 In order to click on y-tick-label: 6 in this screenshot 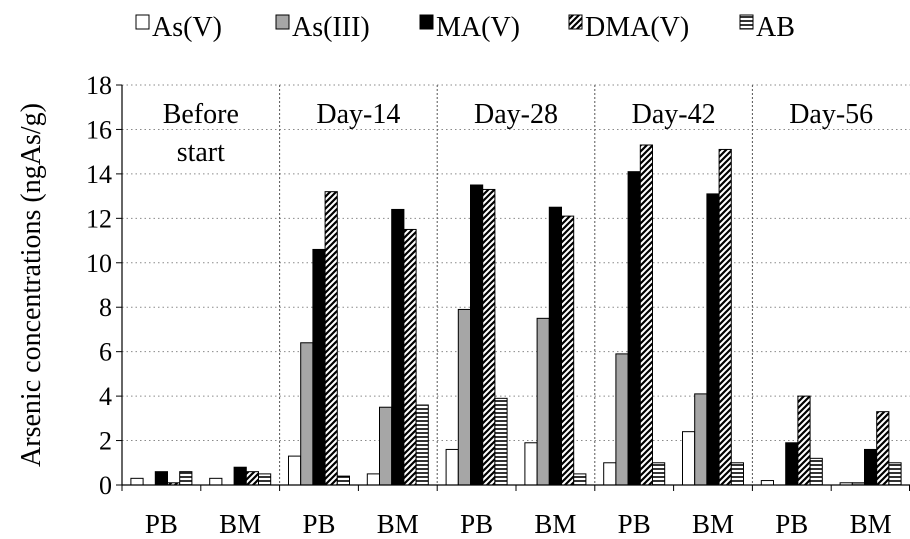, I will do `click(105, 352)`.